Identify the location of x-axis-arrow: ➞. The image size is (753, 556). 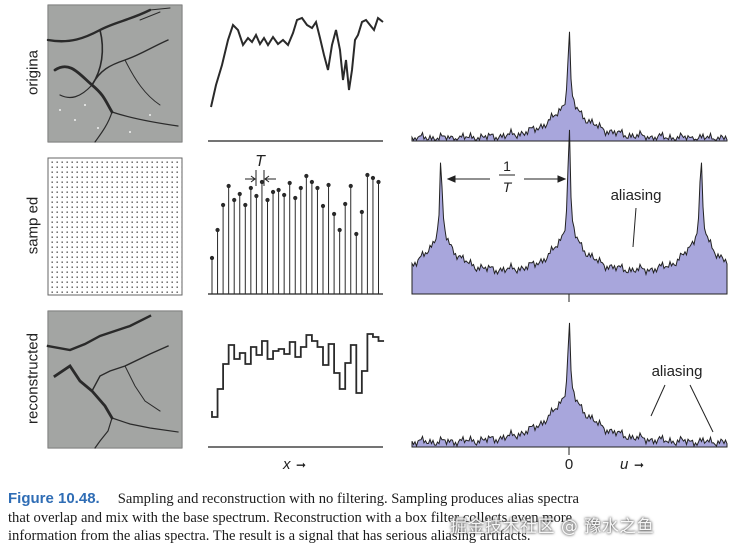
(301, 465).